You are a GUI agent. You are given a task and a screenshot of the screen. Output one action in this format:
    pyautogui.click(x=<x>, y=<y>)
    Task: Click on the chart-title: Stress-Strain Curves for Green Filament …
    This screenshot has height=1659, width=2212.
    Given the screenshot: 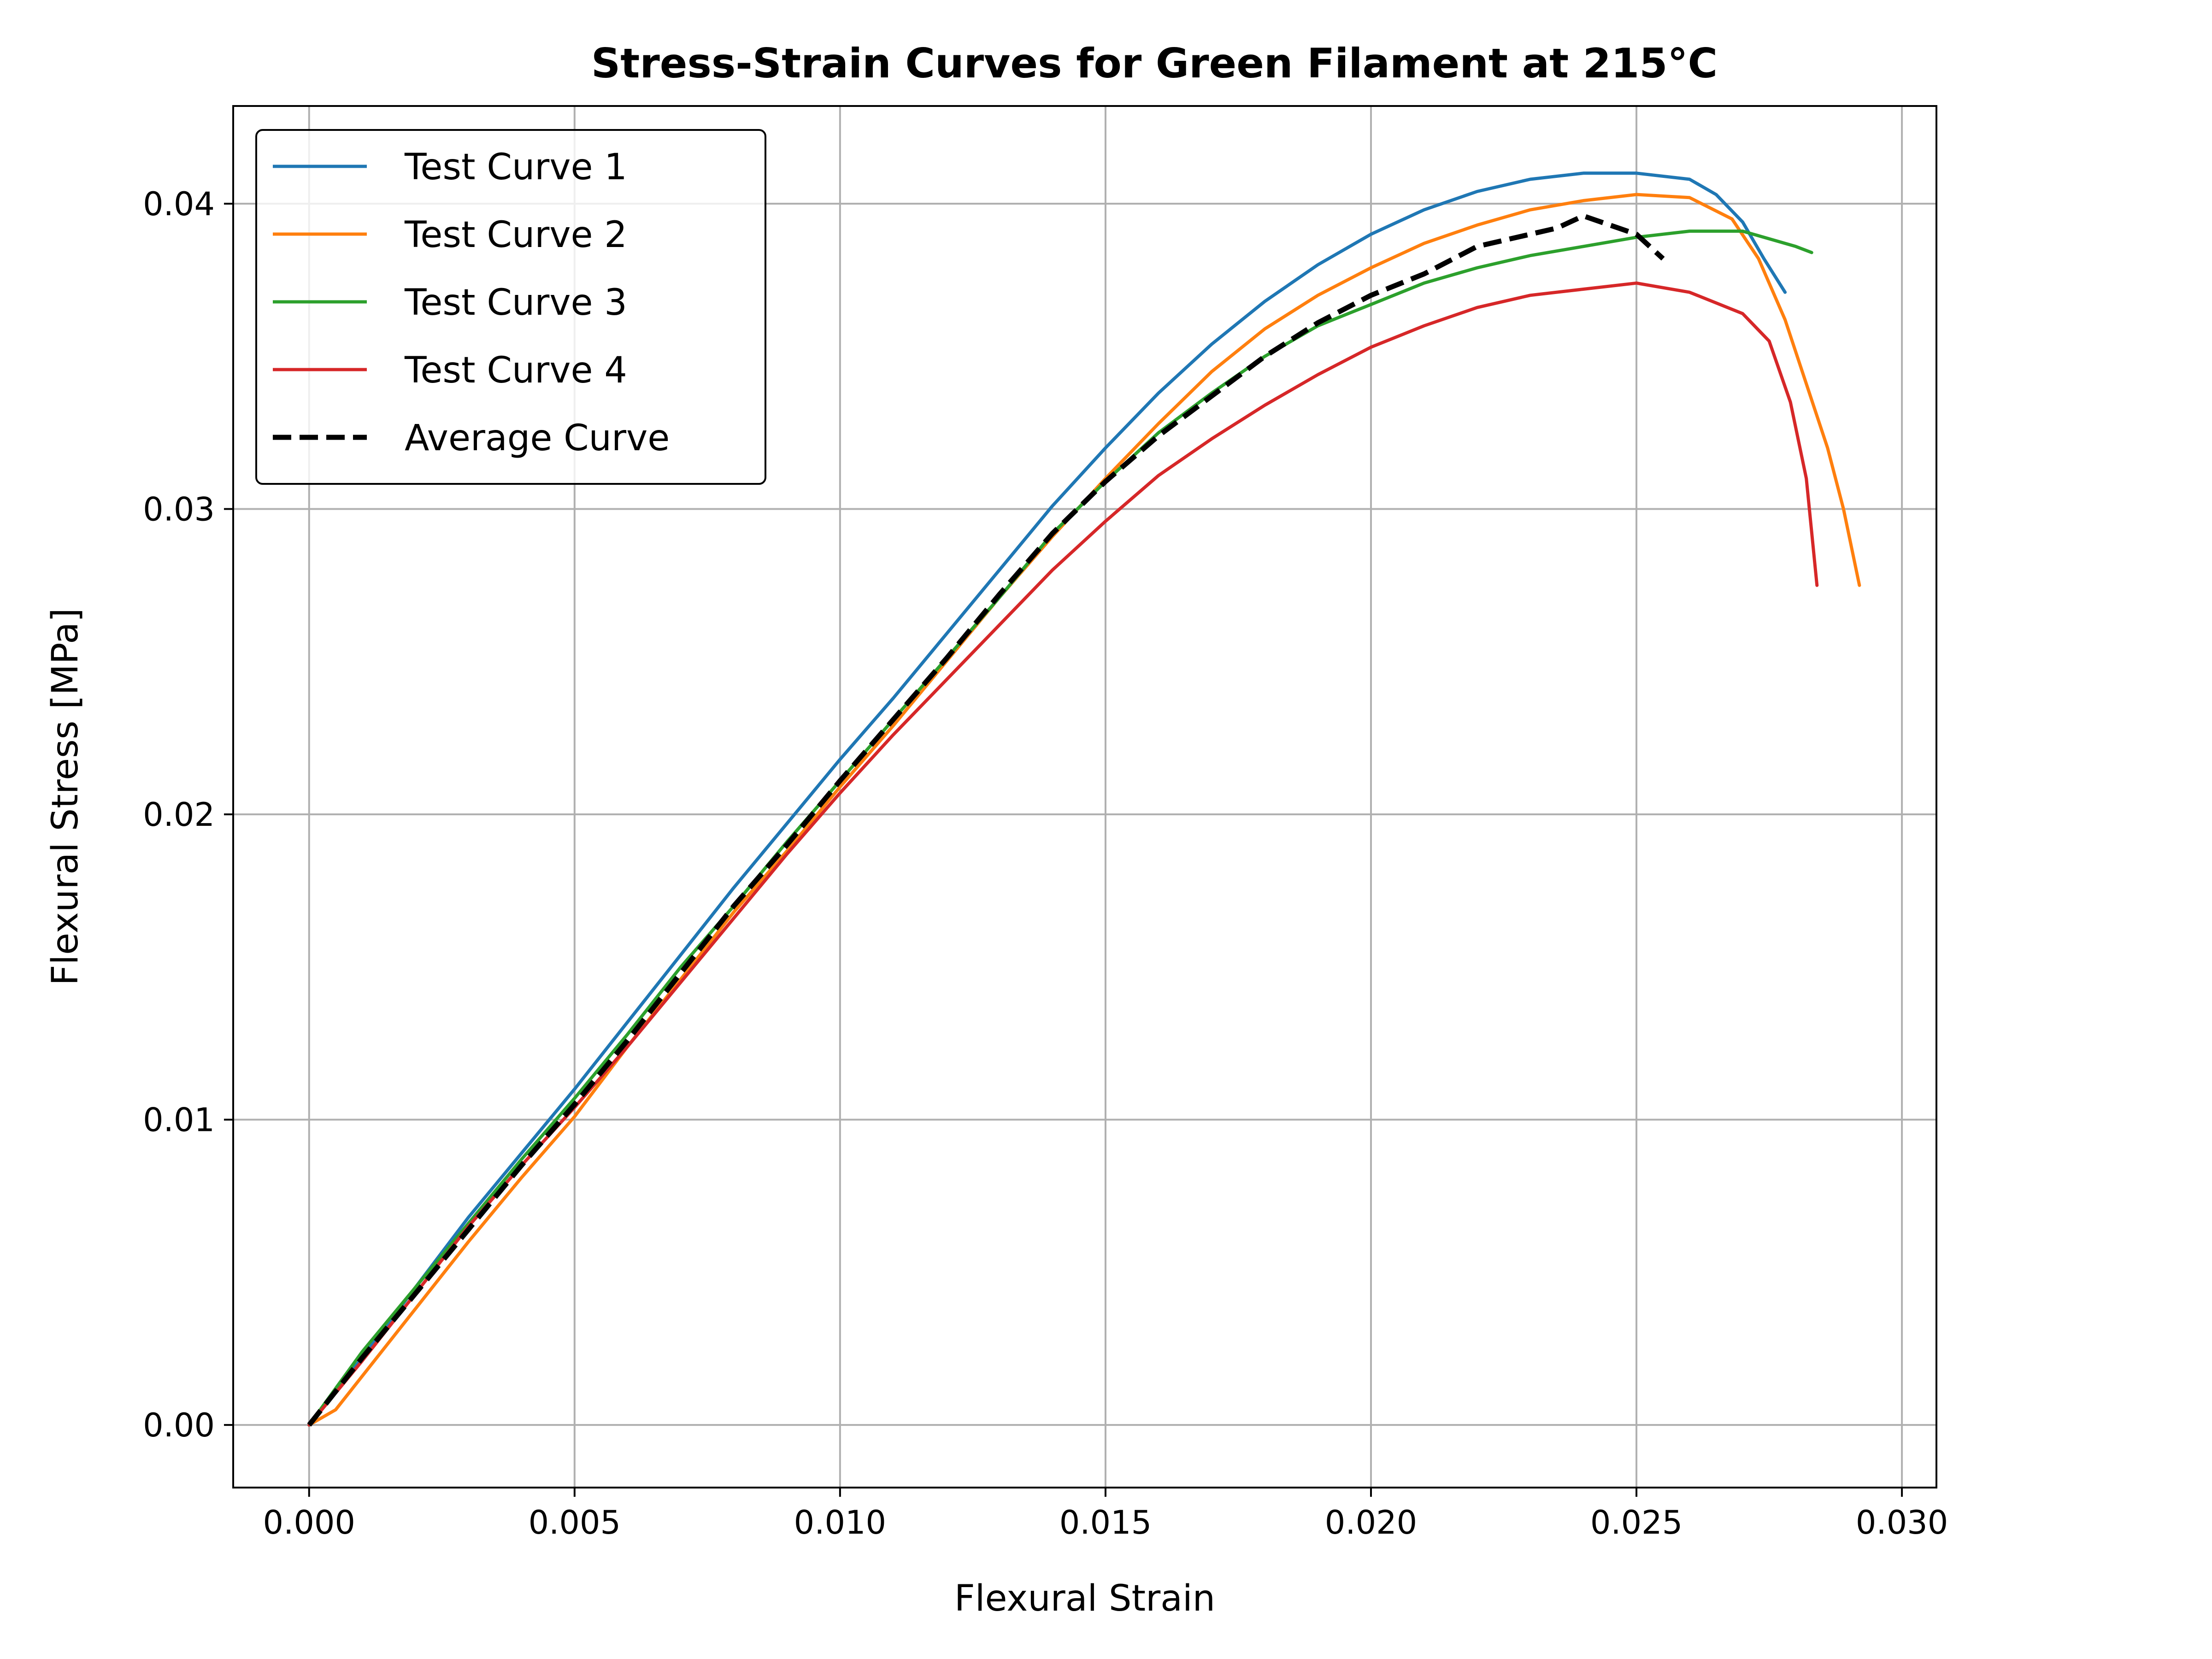 What is the action you would take?
    pyautogui.click(x=1154, y=63)
    